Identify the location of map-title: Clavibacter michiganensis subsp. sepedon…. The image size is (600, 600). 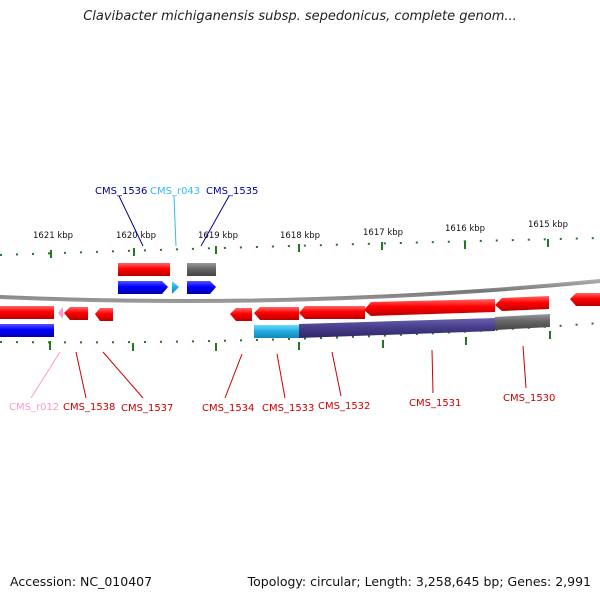
(300, 16).